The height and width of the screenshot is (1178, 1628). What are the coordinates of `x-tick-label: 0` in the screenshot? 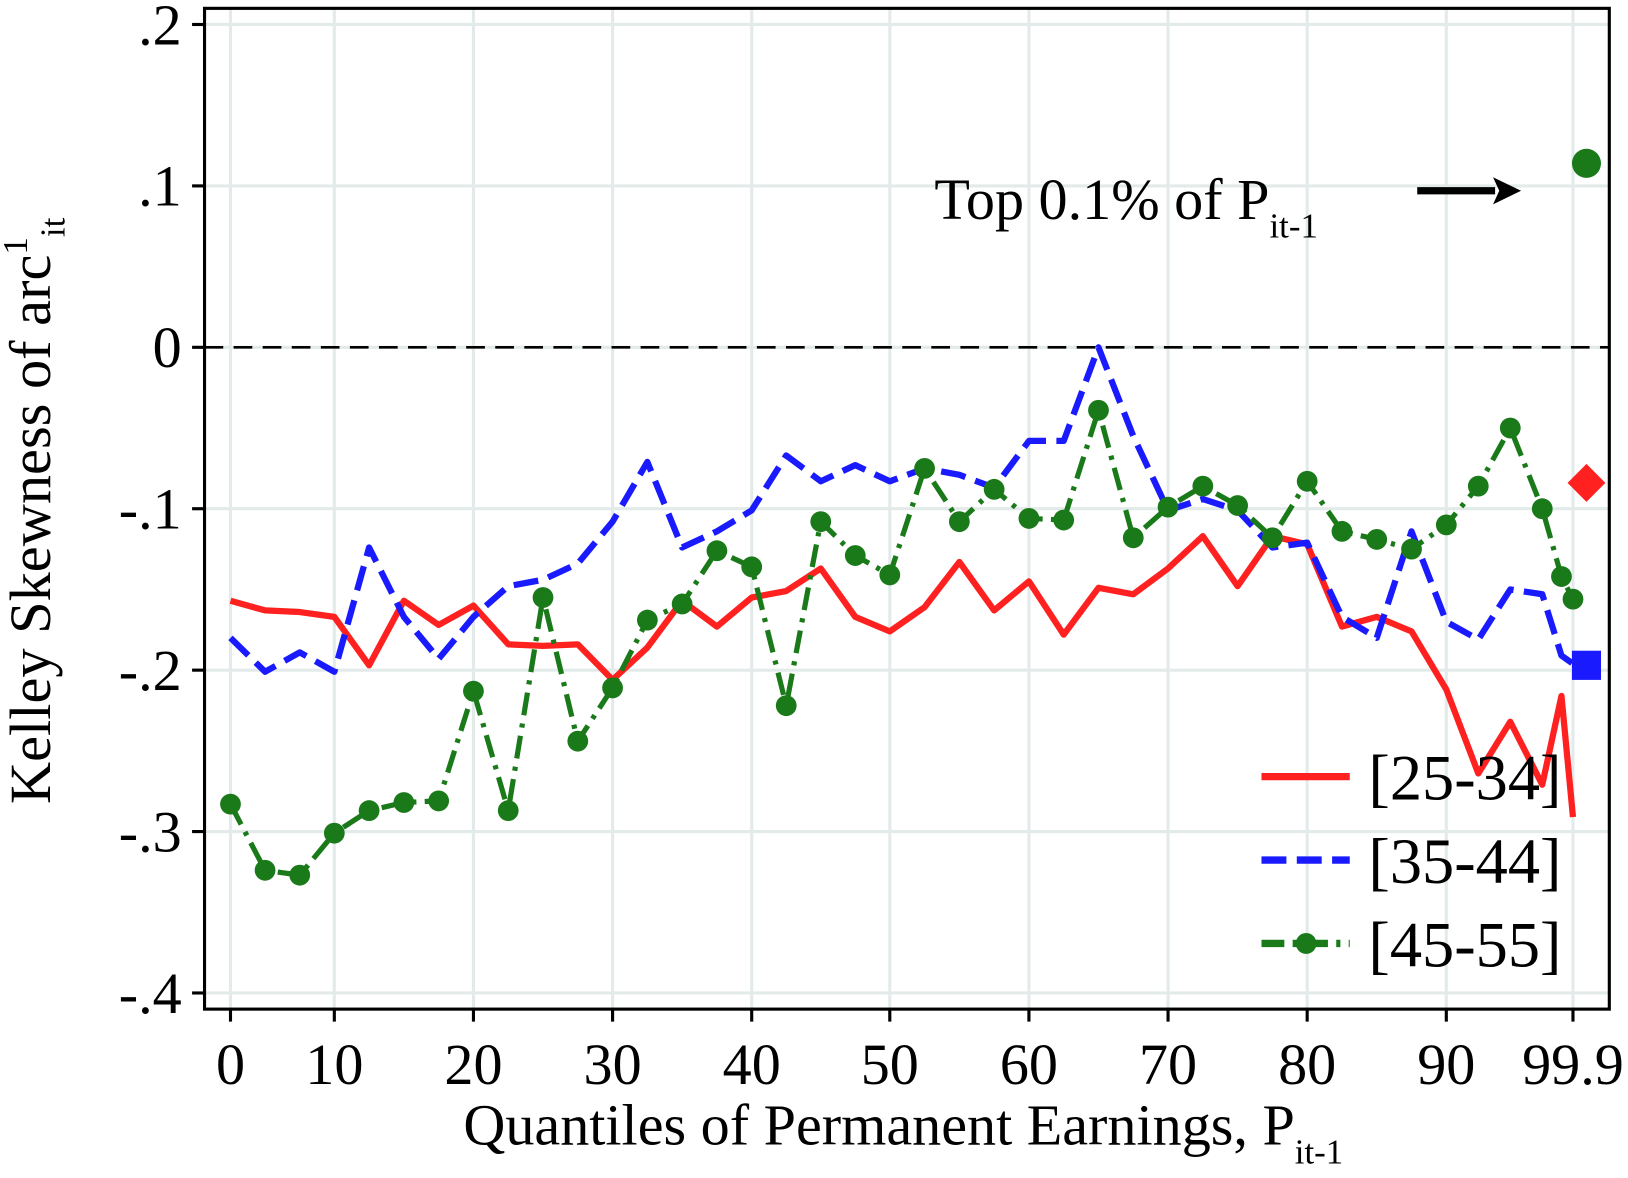 It's located at (230, 1064).